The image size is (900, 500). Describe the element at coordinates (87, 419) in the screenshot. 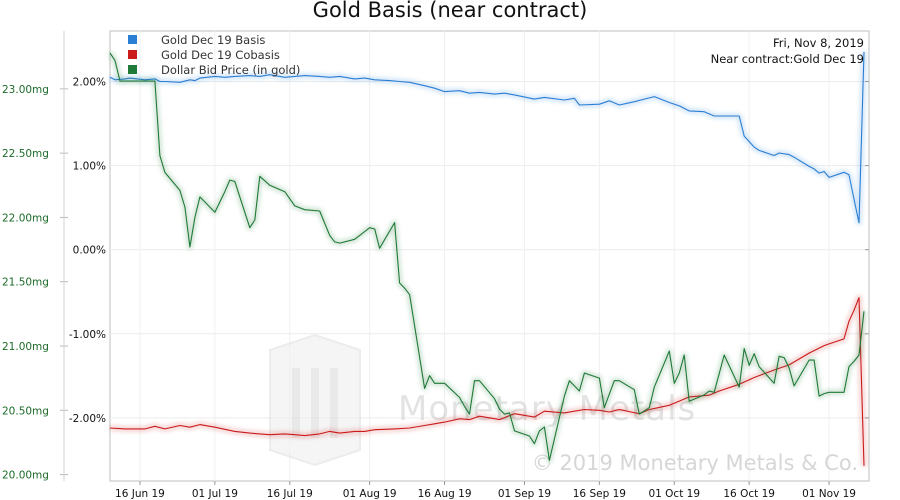

I see `left-tick-label: -2.00%` at that location.